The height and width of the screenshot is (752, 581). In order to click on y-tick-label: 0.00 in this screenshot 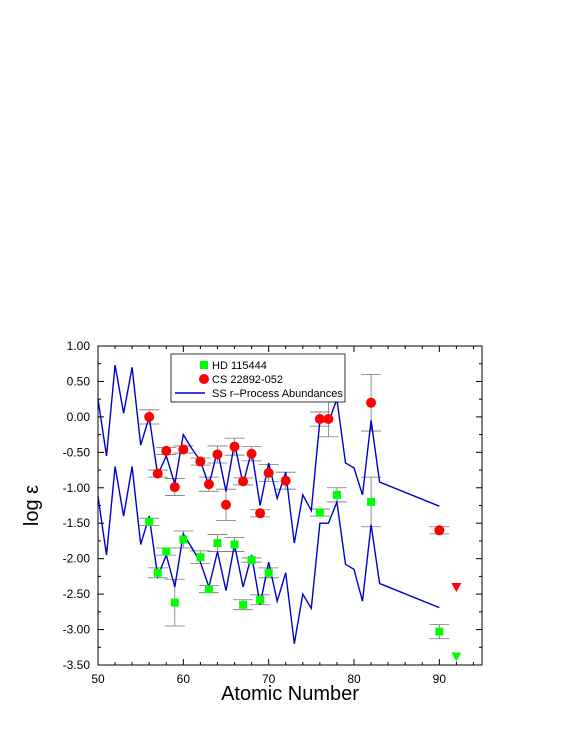, I will do `click(79, 417)`.